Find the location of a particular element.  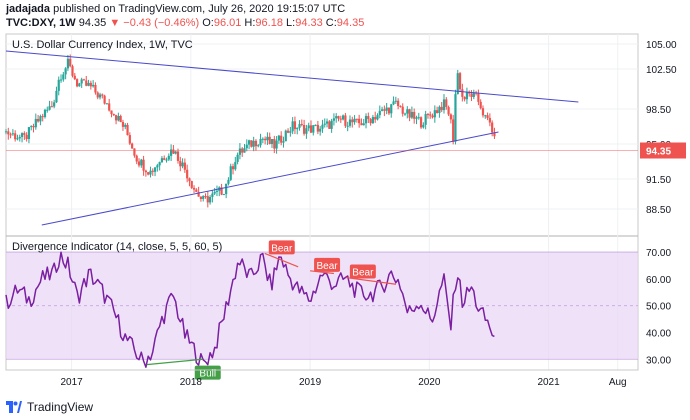

bull-divergence-3: Bull is located at coordinates (183, 369).